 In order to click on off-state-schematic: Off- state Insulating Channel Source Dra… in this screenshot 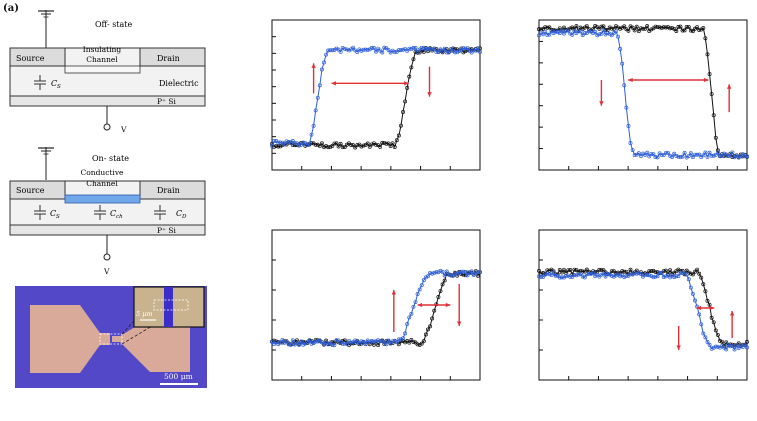, I will do `click(107, 72)`.